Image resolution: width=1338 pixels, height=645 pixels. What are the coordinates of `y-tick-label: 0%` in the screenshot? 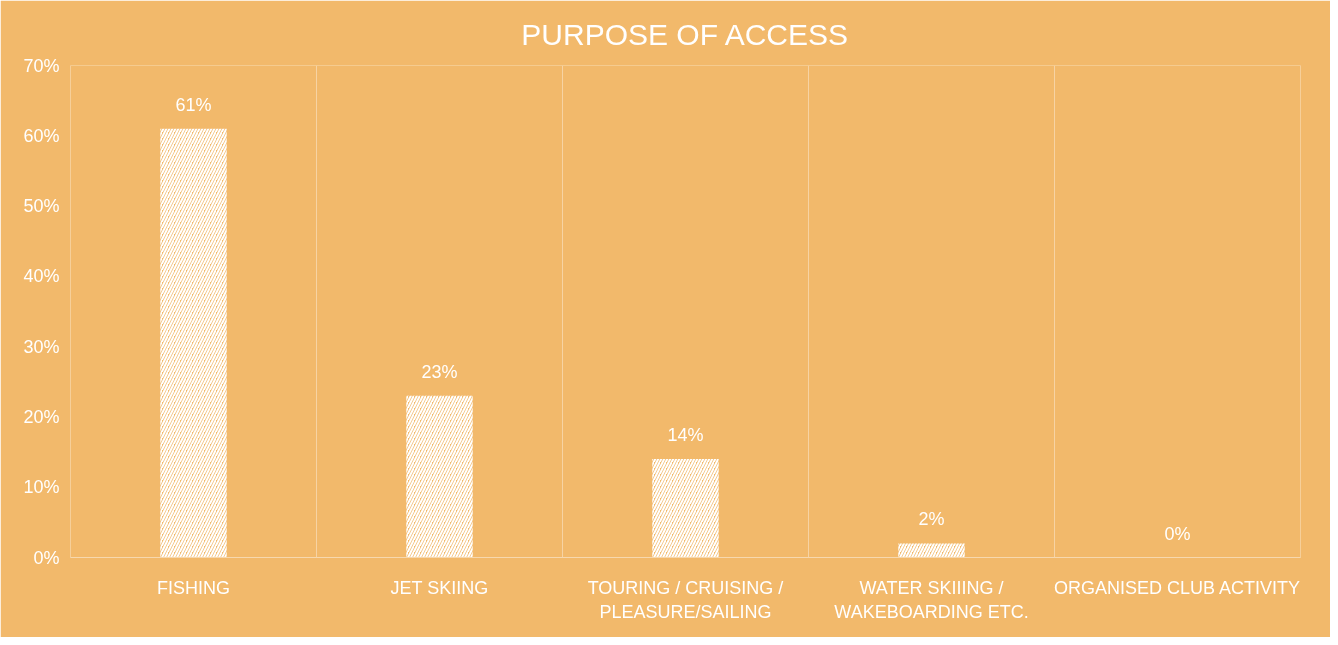 It's located at (46, 557).